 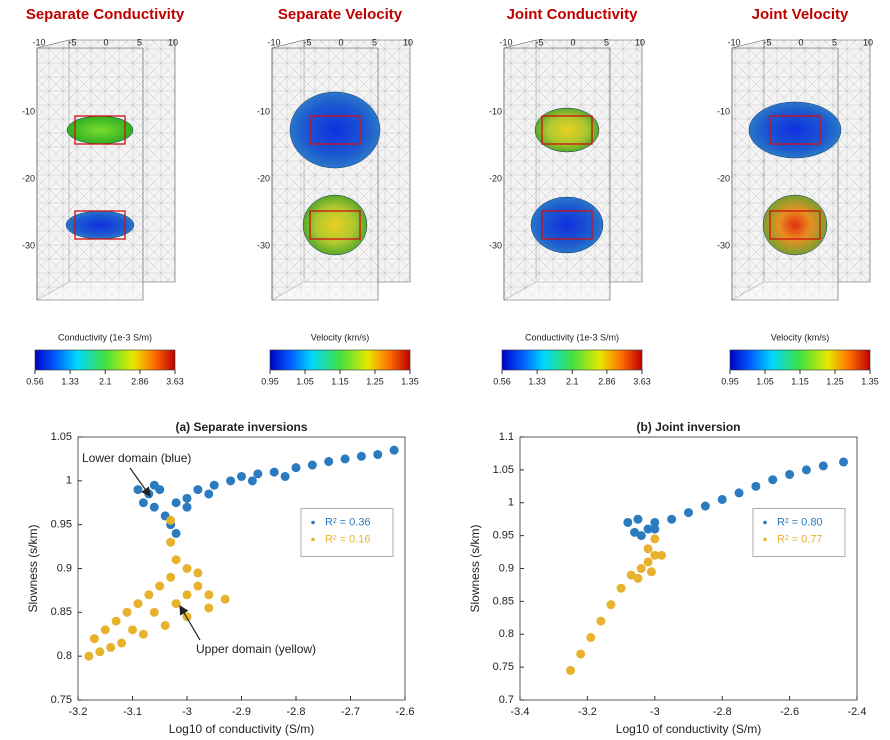 I want to click on colorbar-tick-label: 1.35, so click(x=870, y=381).